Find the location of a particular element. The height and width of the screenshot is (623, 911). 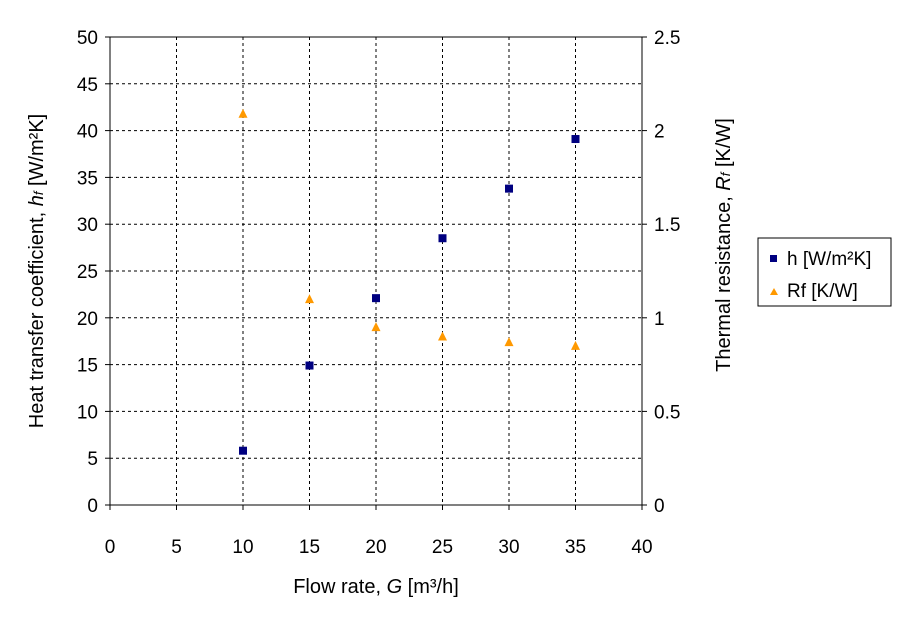

y-right-tick-label: 1 is located at coordinates (659, 319).